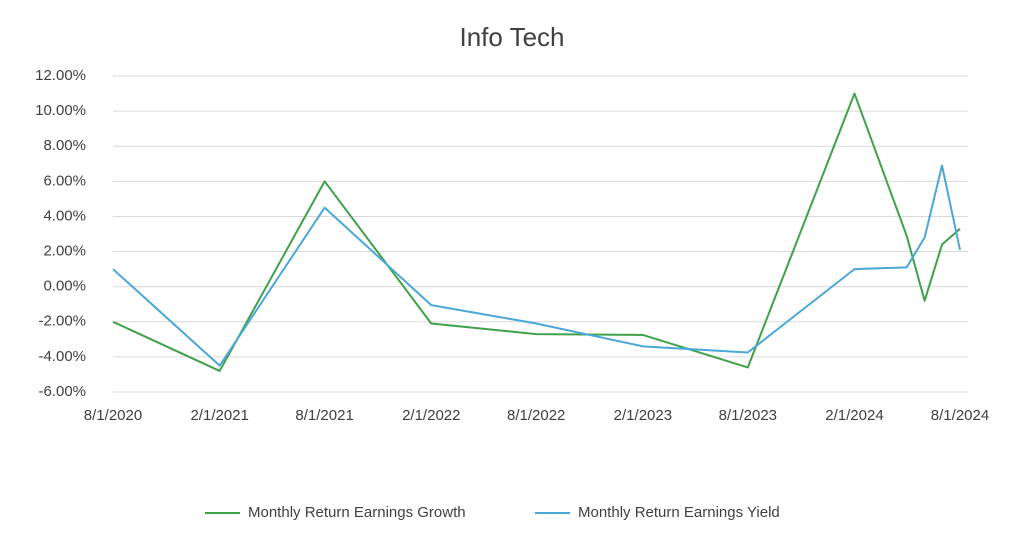 The height and width of the screenshot is (556, 1024). Describe the element at coordinates (854, 415) in the screenshot. I see `x-tick-label: 2/1/2024` at that location.